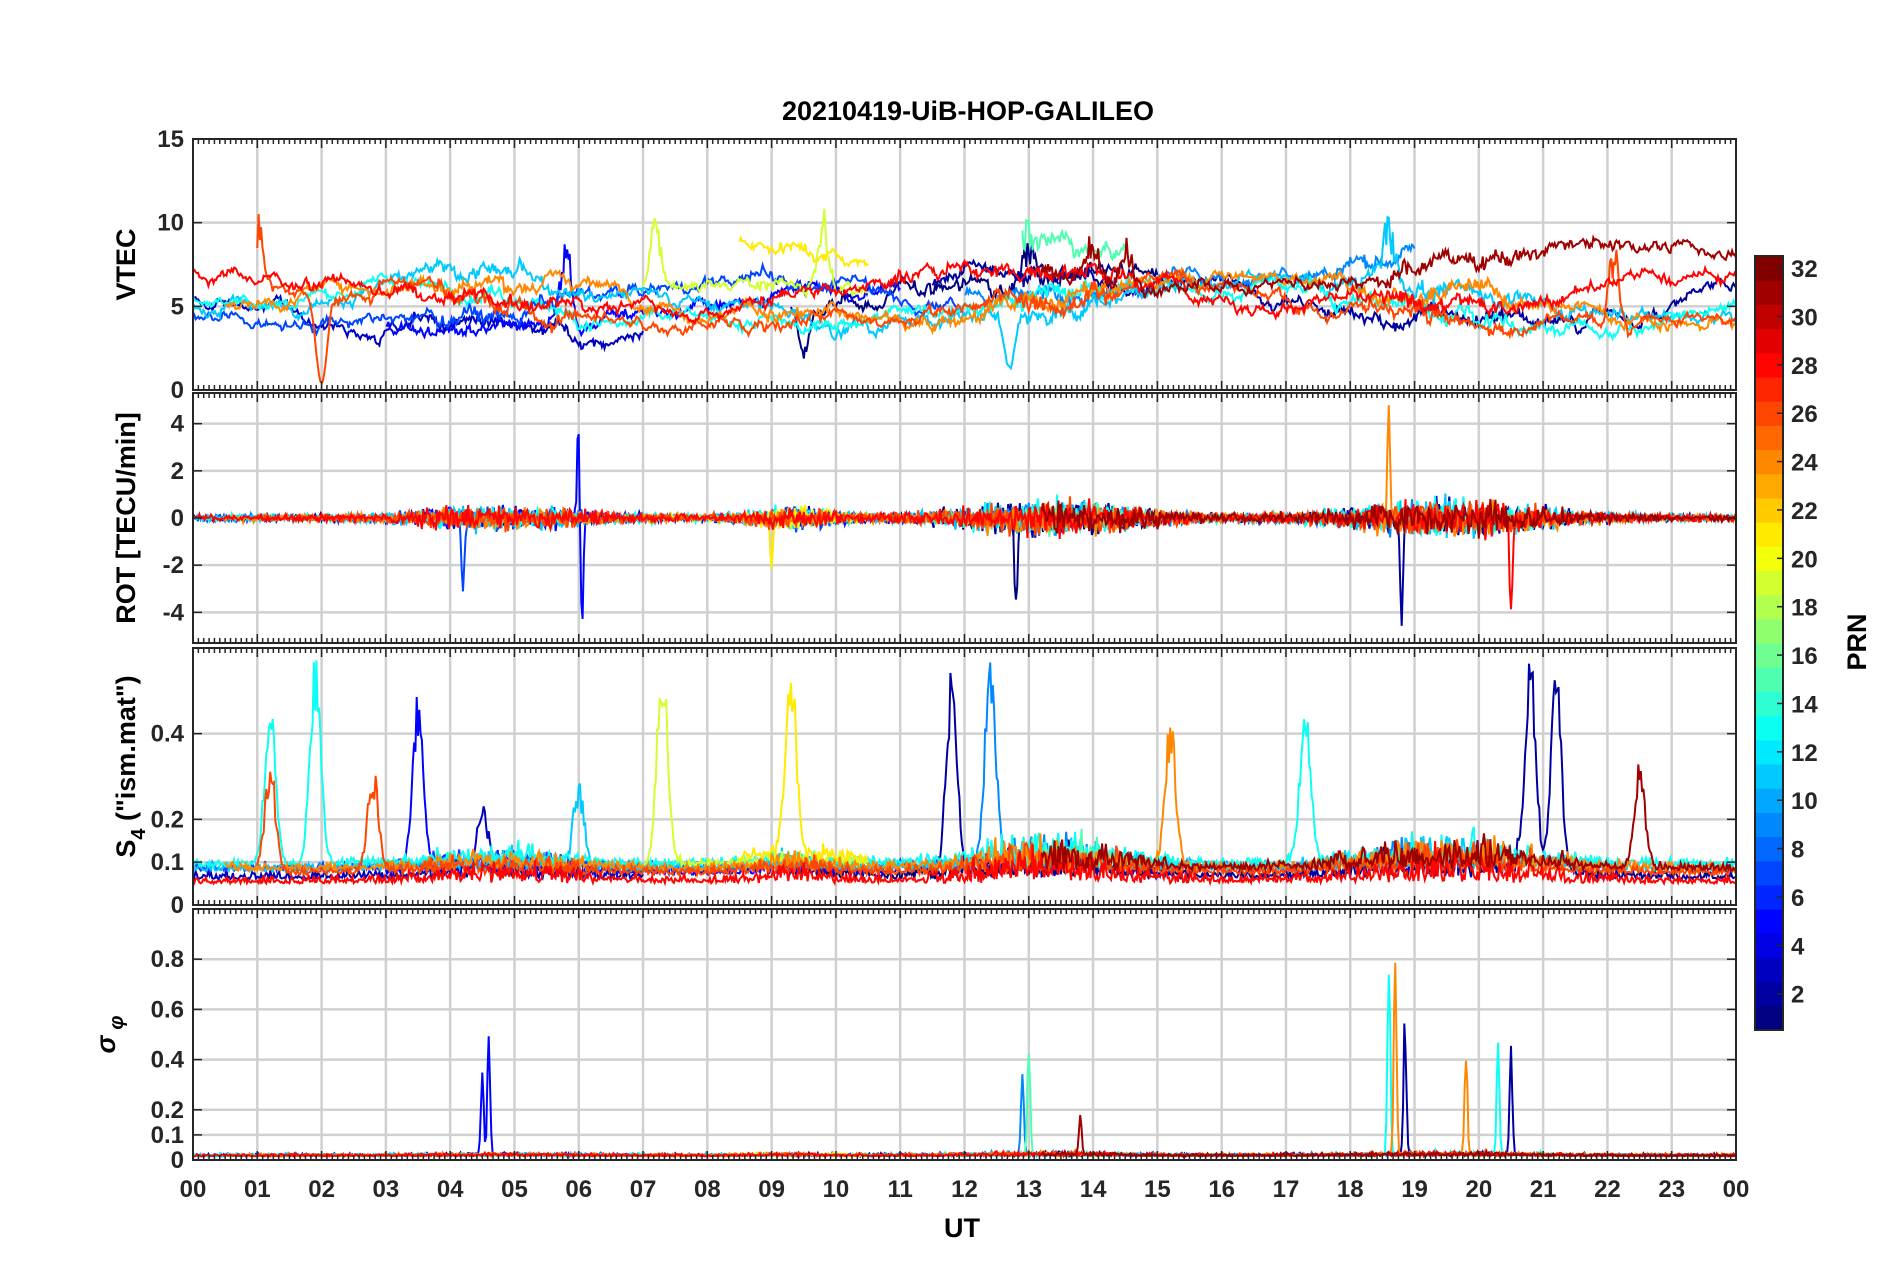 The height and width of the screenshot is (1272, 1902). I want to click on colorbar-frame, so click(1769, 643).